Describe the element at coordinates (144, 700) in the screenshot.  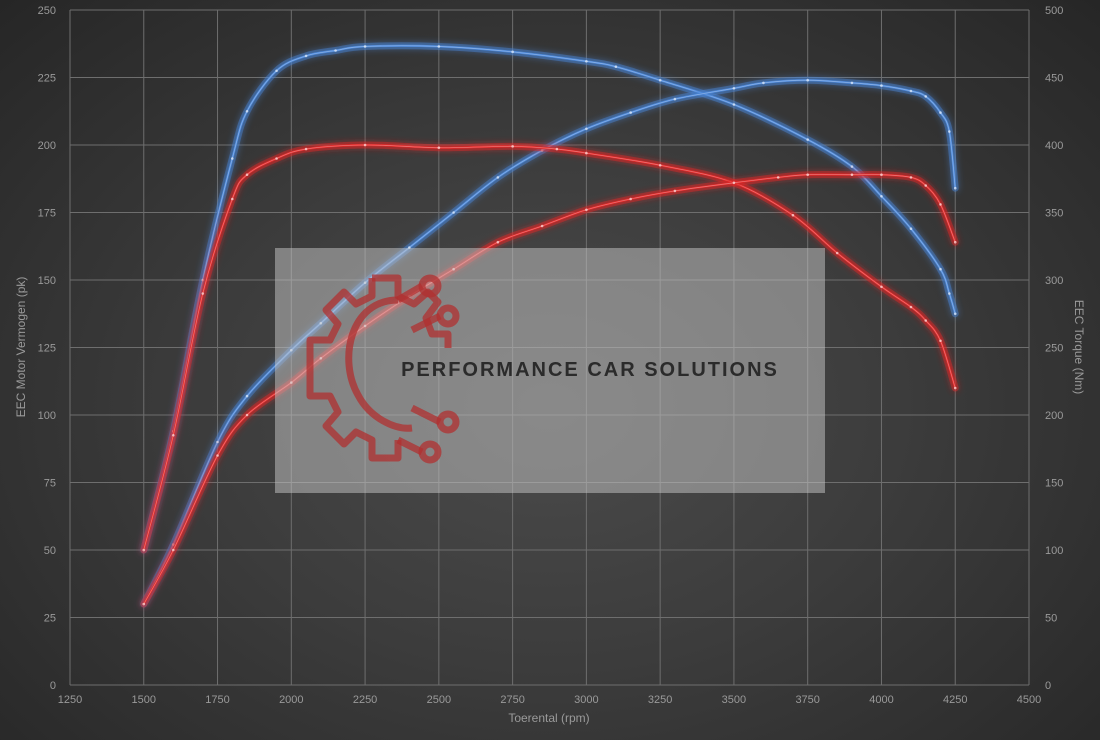
I see `x-tick-label: 1500` at that location.